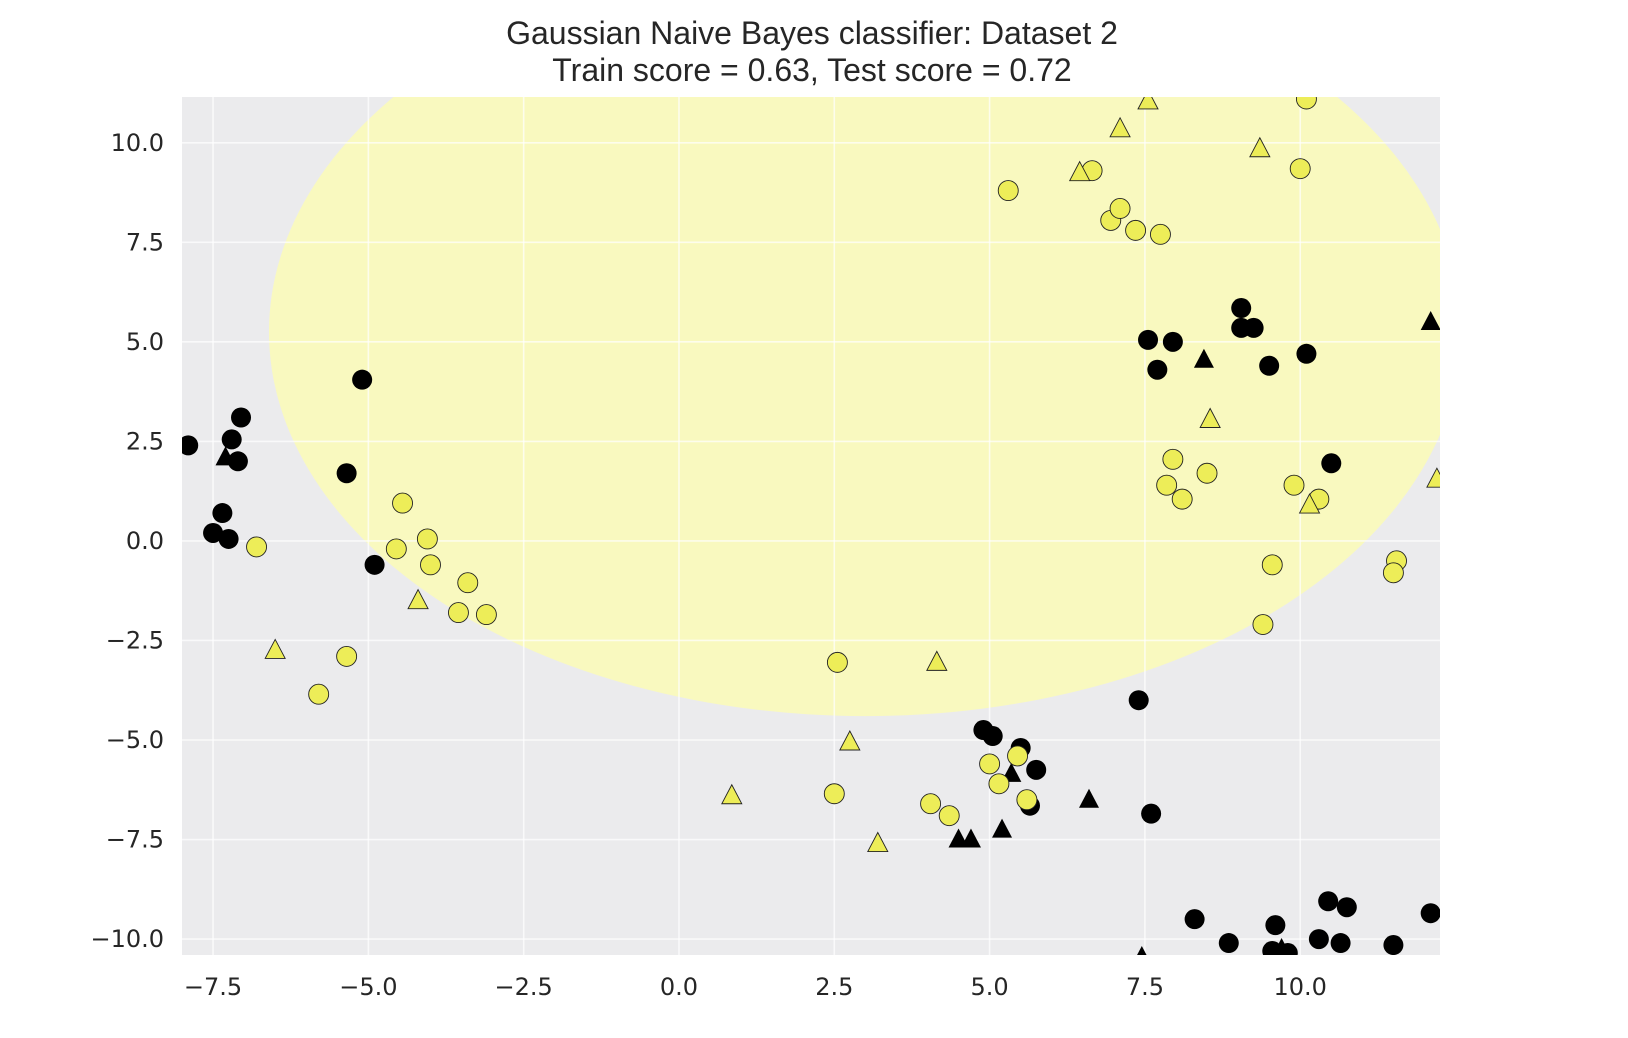 The width and height of the screenshot is (1628, 1038). I want to click on x-tick-label: 5.0, so click(990, 987).